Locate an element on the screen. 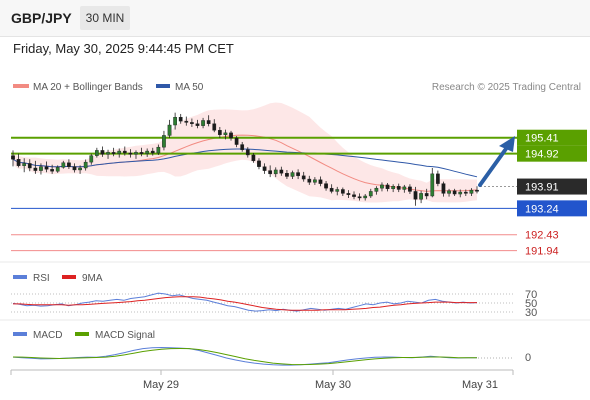 This screenshot has width=590, height=400. macd-legend-swatch is located at coordinates (20, 334).